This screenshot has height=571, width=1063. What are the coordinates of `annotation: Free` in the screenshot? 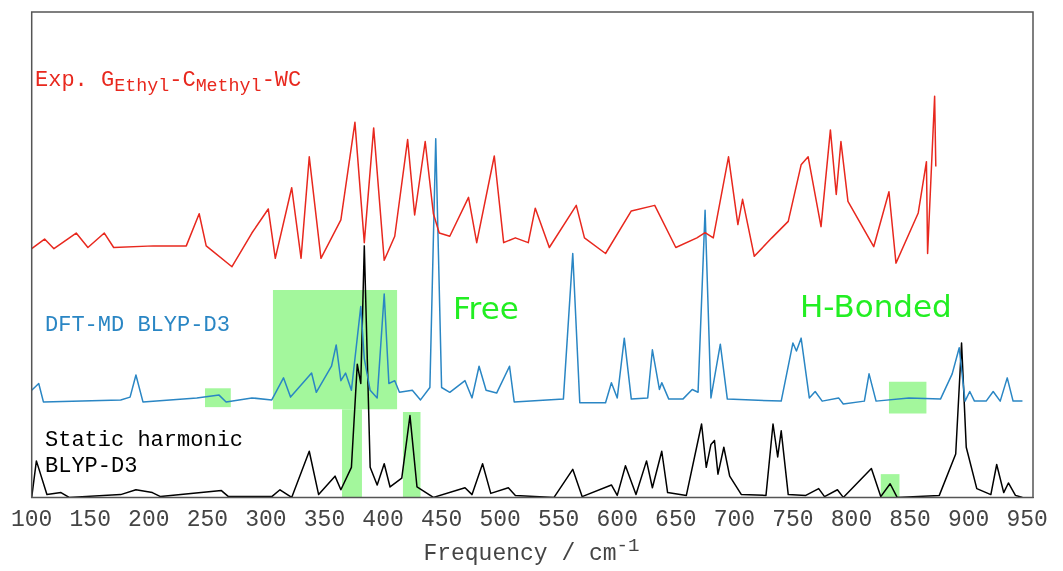 It's located at (486, 308).